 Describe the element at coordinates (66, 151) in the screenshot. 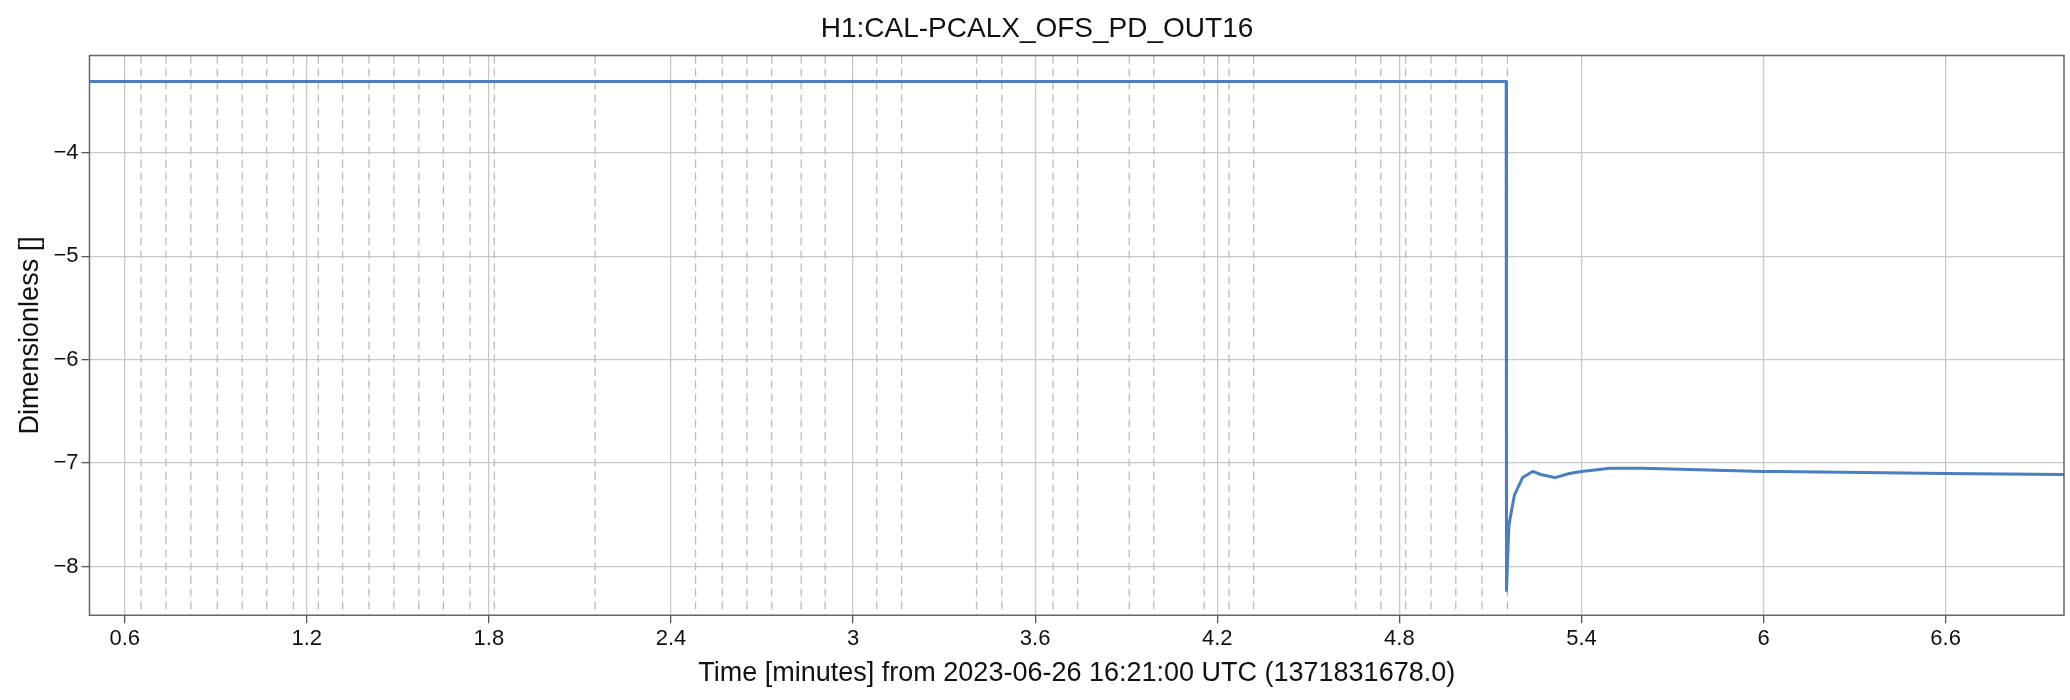

I see `y-tick-label: −4` at that location.